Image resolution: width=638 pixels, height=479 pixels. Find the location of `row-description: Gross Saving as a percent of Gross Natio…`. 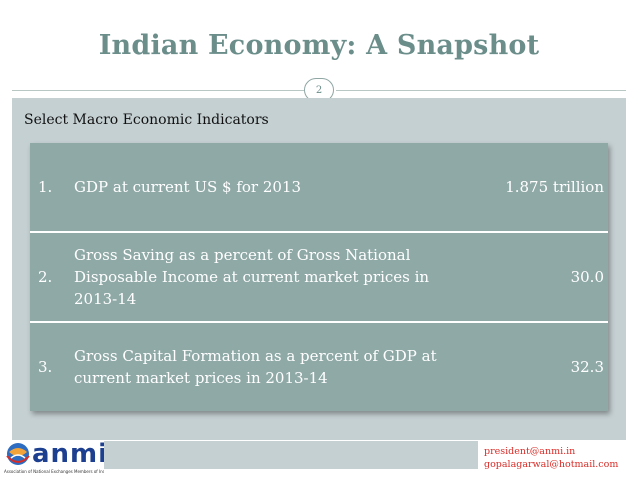

row-description: Gross Saving as a percent of Gross Natio… is located at coordinates (252, 277).